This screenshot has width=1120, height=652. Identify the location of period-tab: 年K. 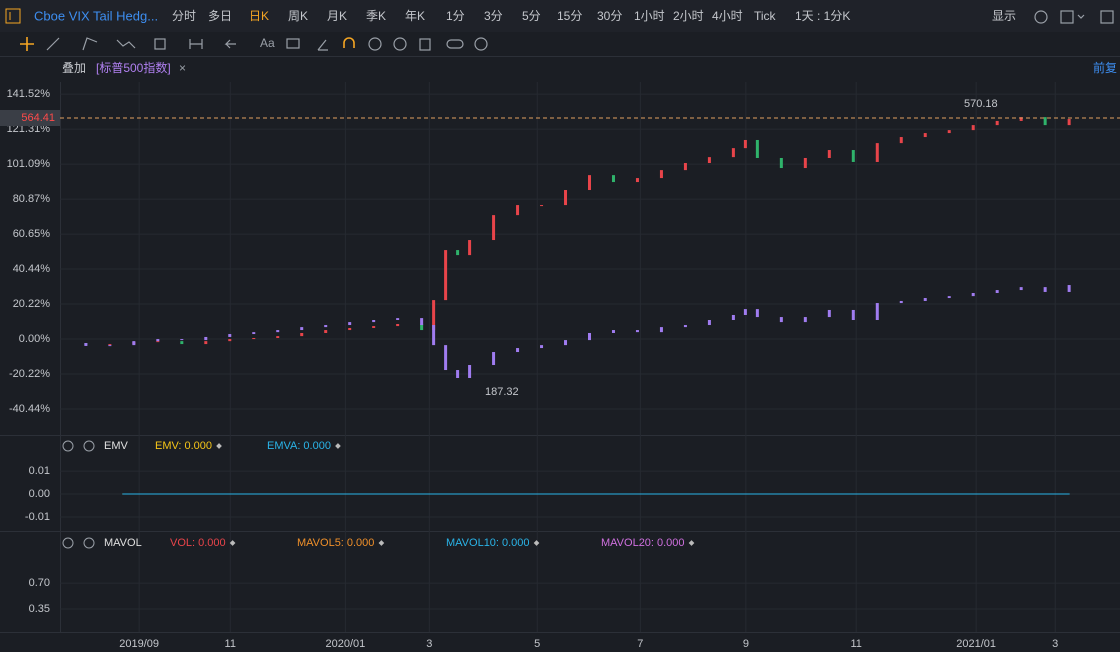
(415, 16).